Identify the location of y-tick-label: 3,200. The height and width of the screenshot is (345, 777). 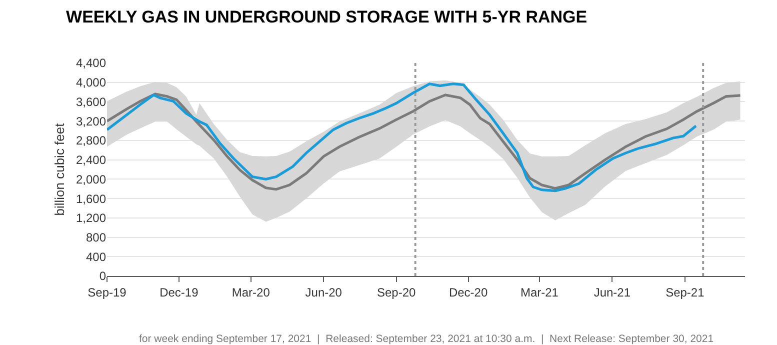
(91, 121).